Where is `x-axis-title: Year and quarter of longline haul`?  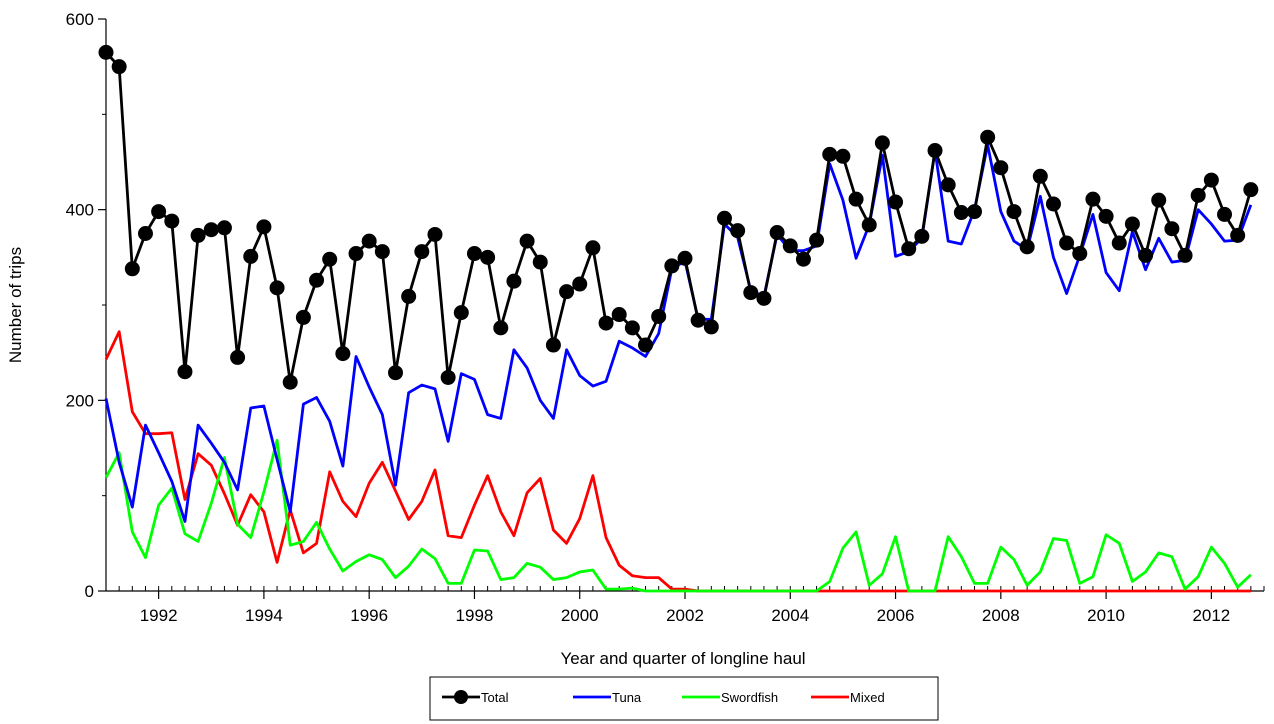
x-axis-title: Year and quarter of longline haul is located at coordinates (682, 658).